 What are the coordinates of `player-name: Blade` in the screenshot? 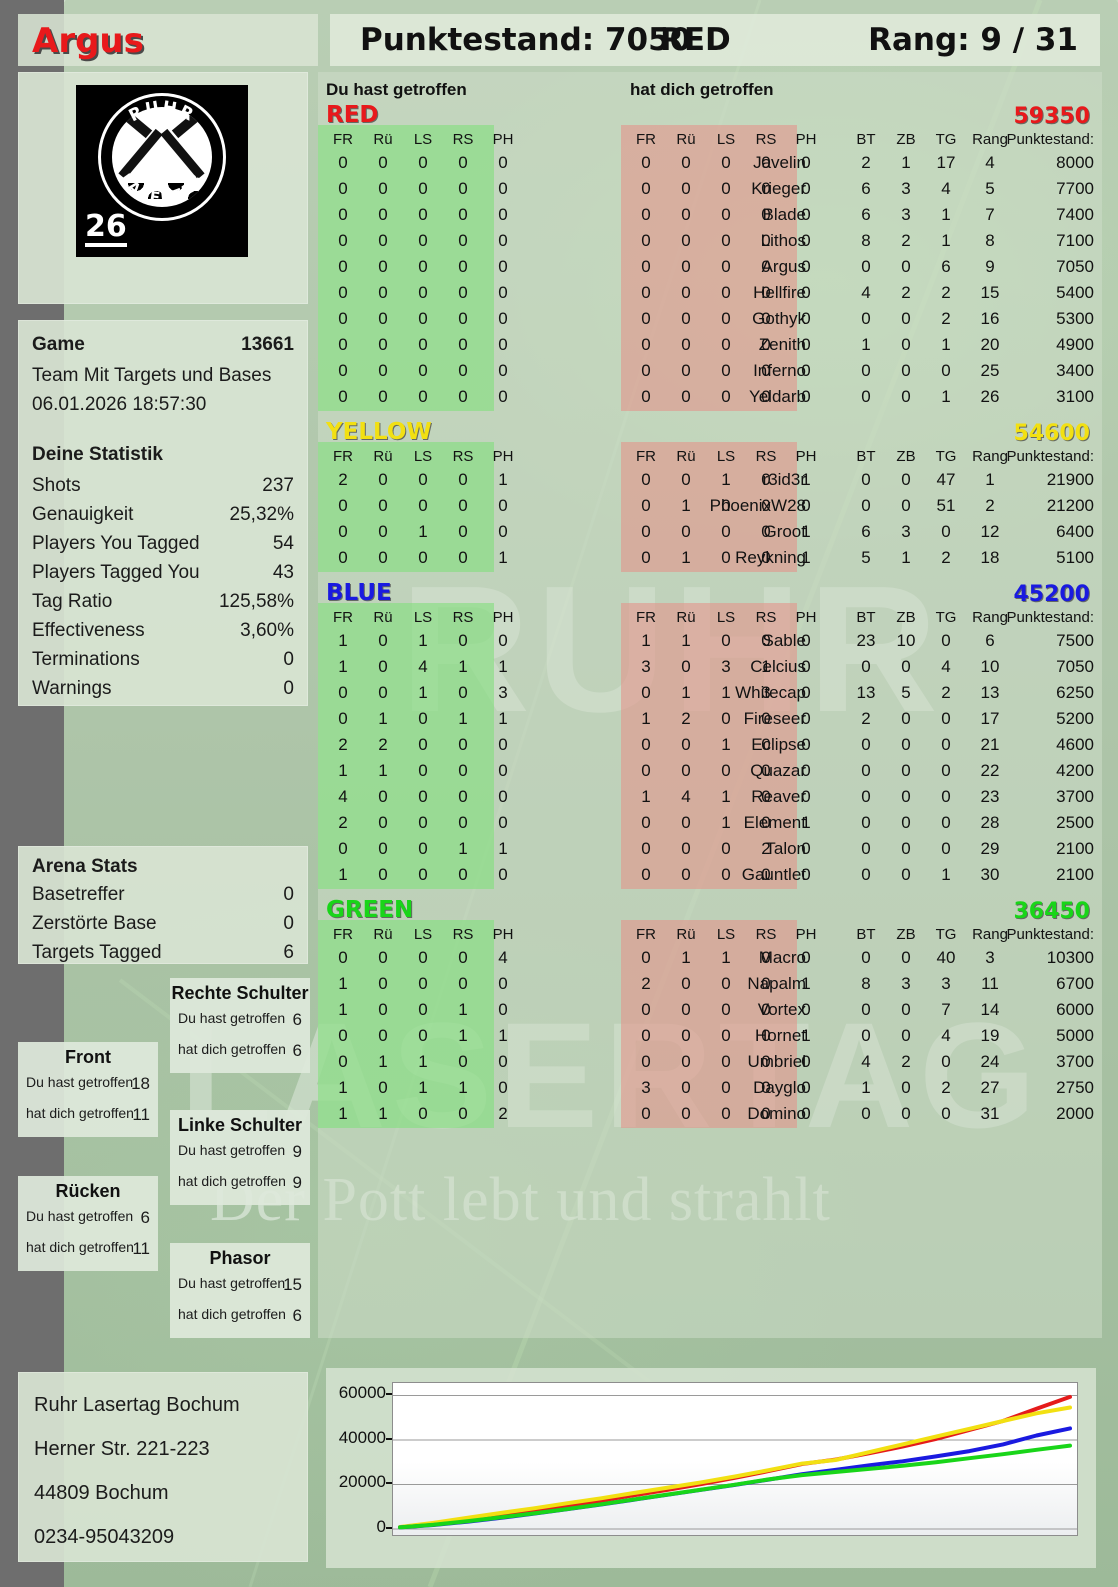 It's located at (784, 214).